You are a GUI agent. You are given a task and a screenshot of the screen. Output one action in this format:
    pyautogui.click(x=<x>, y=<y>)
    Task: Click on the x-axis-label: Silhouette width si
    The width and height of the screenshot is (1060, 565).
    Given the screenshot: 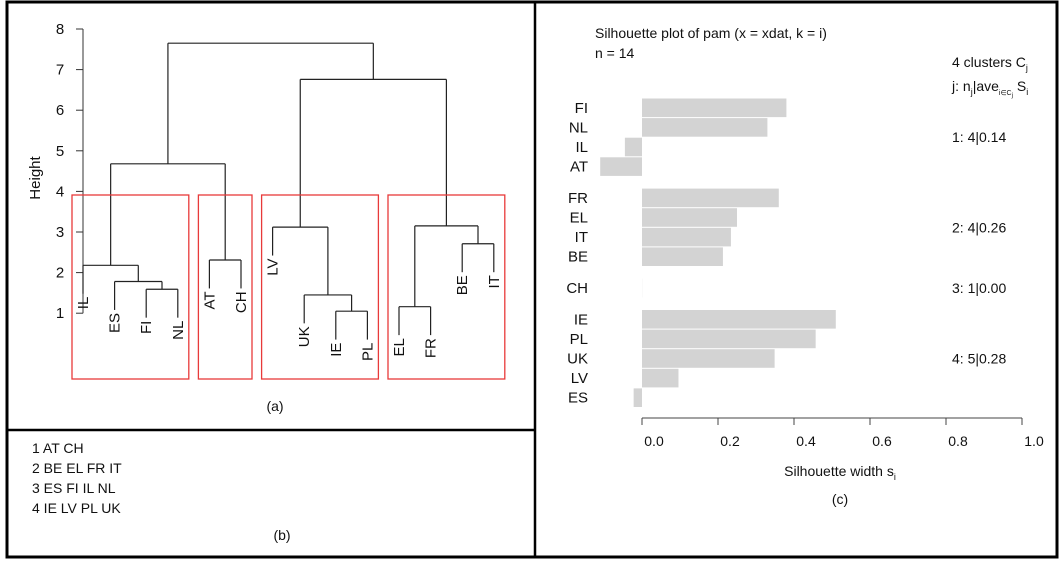 What is the action you would take?
    pyautogui.click(x=840, y=472)
    